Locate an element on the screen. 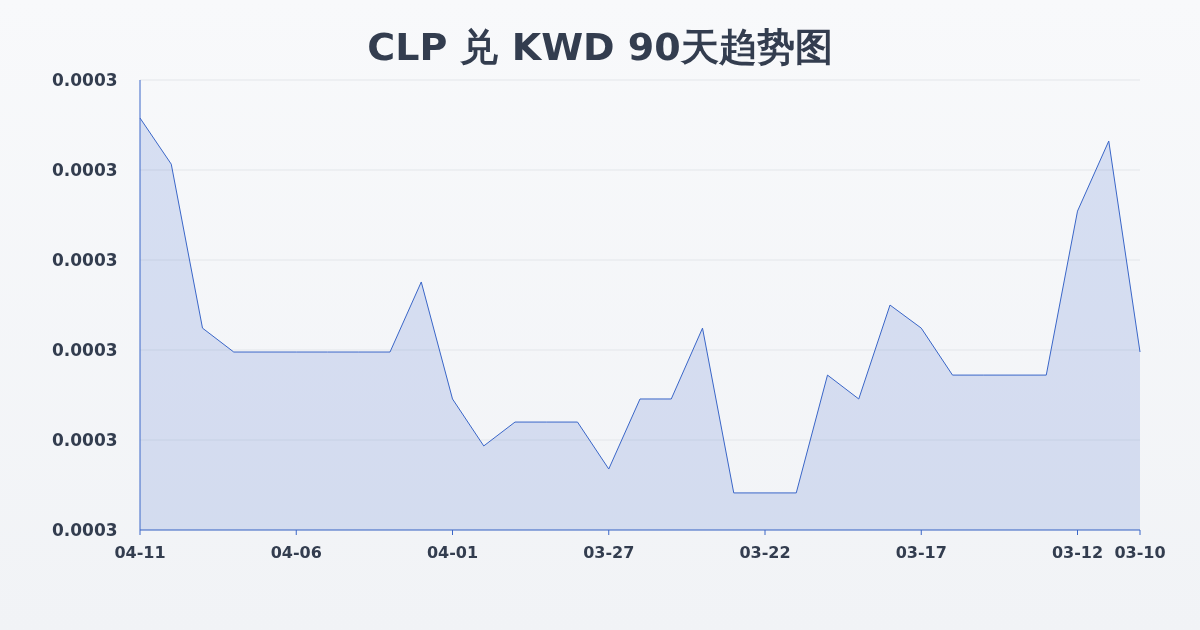  x-tick-label: 04-06 is located at coordinates (296, 552).